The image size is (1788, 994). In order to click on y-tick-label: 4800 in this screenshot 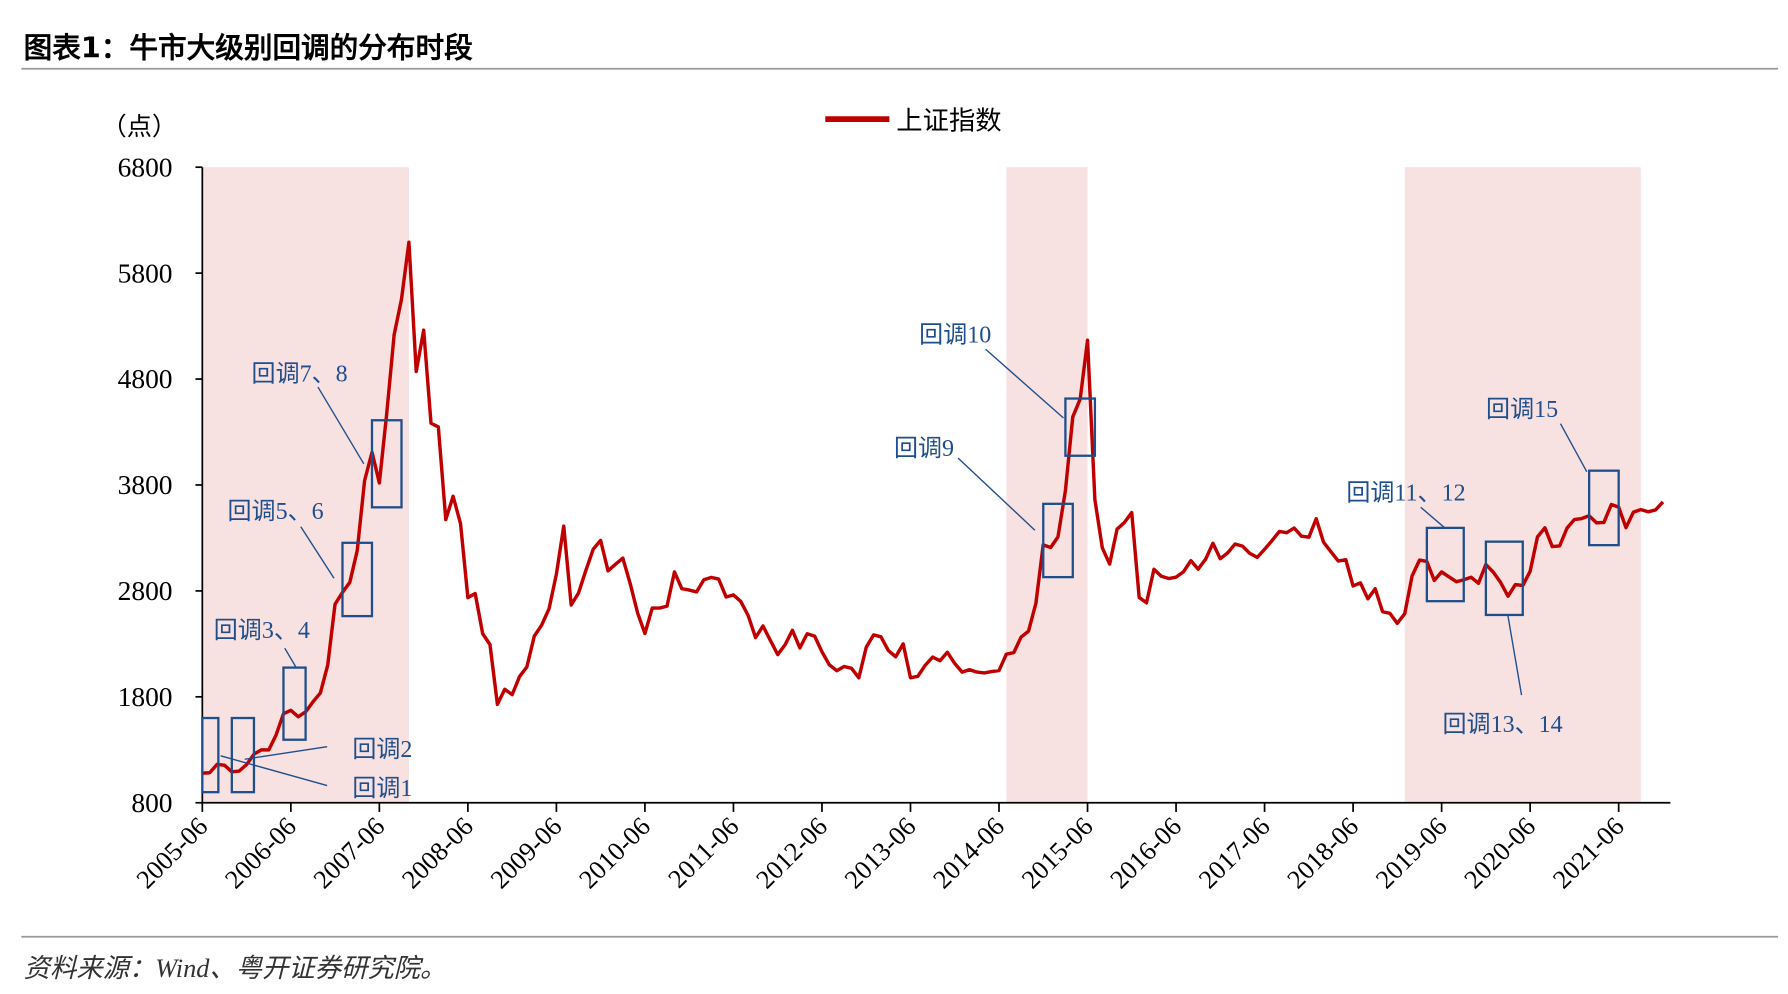, I will do `click(145, 379)`.